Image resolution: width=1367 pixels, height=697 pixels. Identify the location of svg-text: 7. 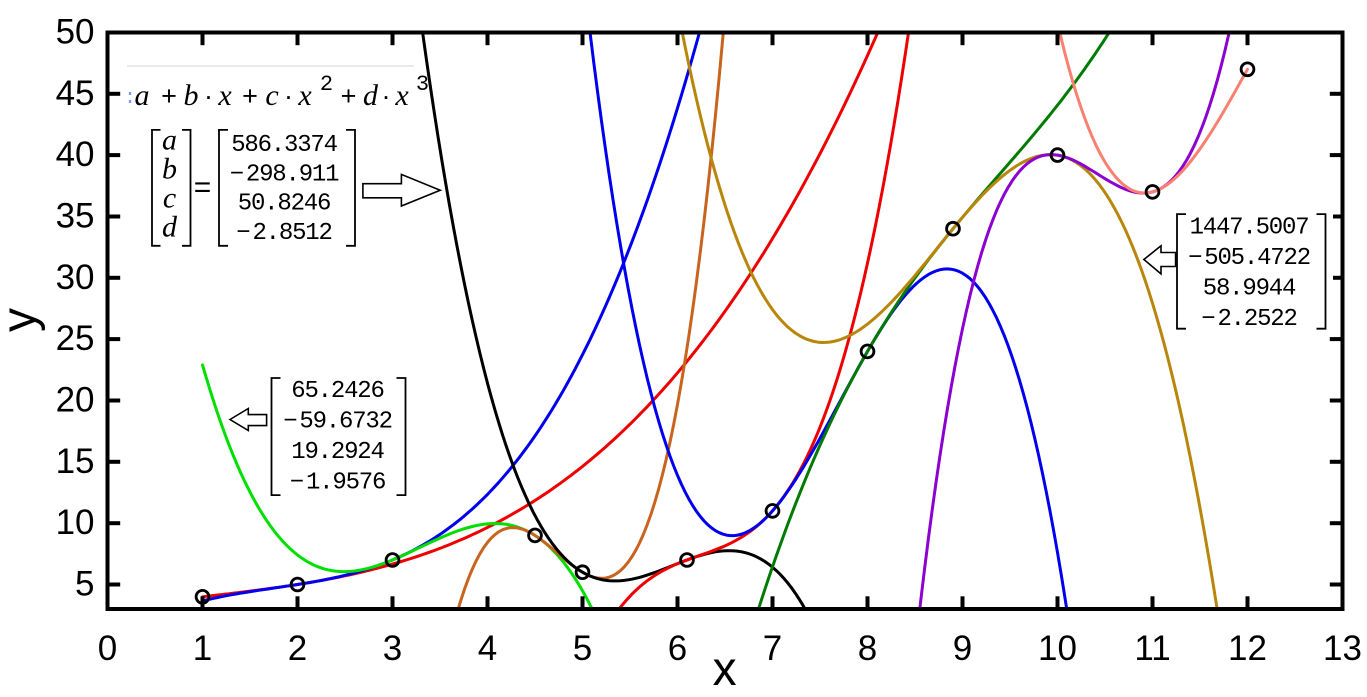
(772, 648).